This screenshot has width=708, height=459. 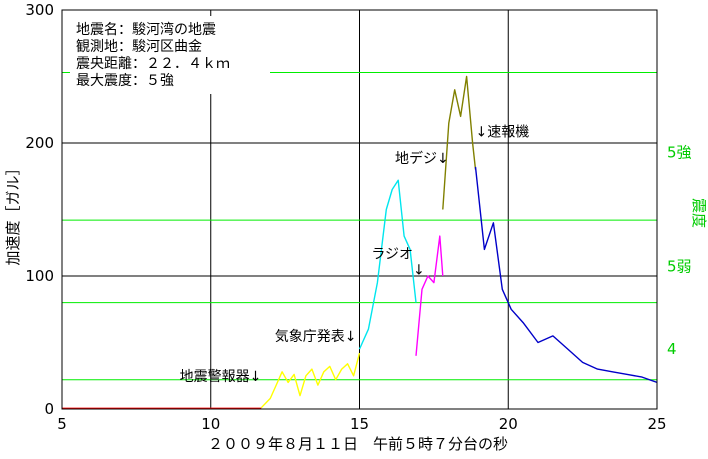 I want to click on info-box-background, so click(x=170, y=55).